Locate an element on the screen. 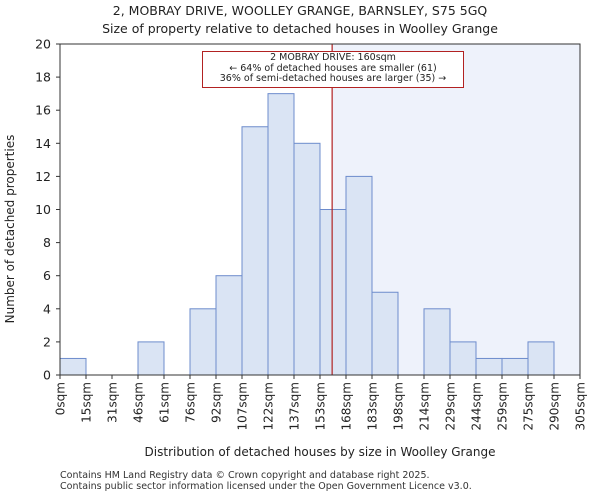  bar-183sqm is located at coordinates (385, 333).